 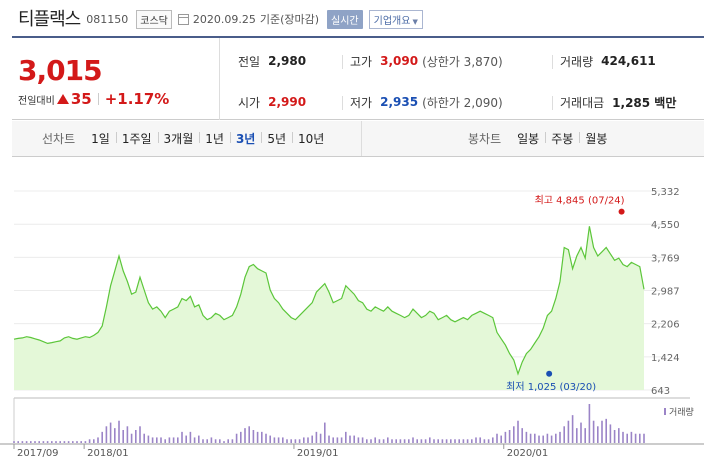 I want to click on open-value: 2,990, so click(x=287, y=102).